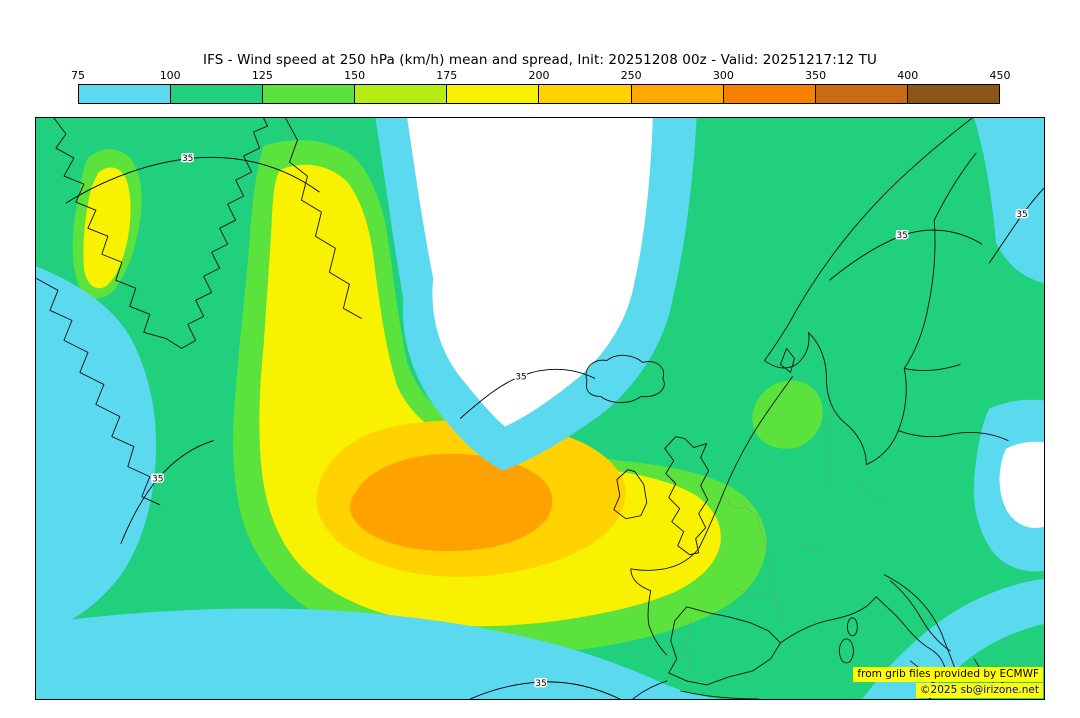 This screenshot has width=1080, height=718. I want to click on coastline-italy-east, so click(920, 628).